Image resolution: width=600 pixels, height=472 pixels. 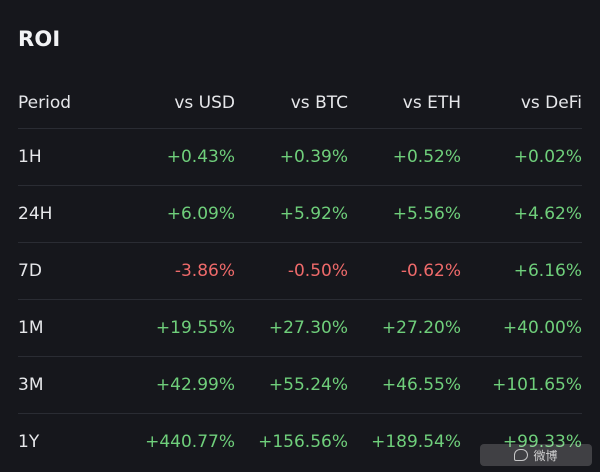 What do you see at coordinates (421, 385) in the screenshot?
I see `vs-eth-cell: +46.55%` at bounding box center [421, 385].